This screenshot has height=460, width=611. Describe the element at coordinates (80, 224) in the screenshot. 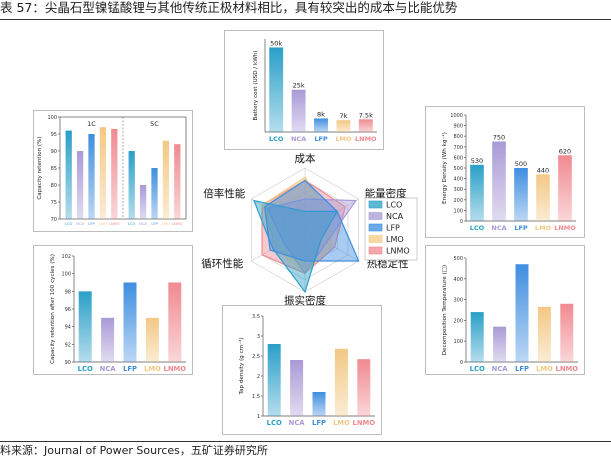

I see `x-label-1c-nca: NCA` at that location.